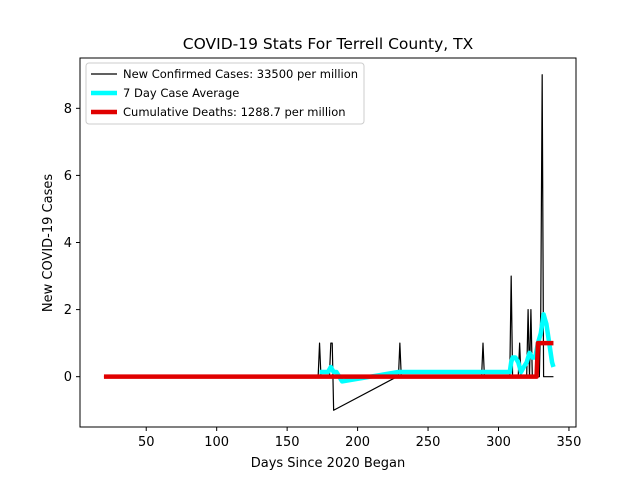 This screenshot has height=485, width=640. I want to click on y-tick-label: 4, so click(68, 243).